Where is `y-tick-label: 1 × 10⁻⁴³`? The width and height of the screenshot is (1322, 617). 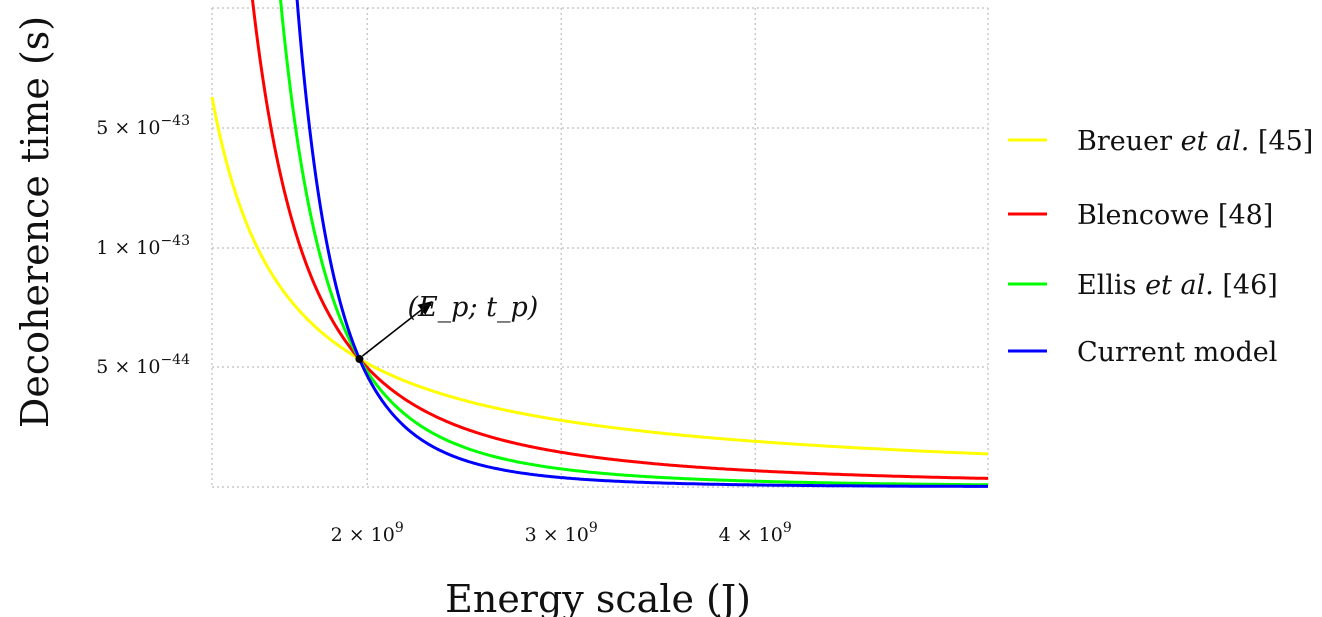 y-tick-label: 1 × 10⁻⁴³ is located at coordinates (143, 246).